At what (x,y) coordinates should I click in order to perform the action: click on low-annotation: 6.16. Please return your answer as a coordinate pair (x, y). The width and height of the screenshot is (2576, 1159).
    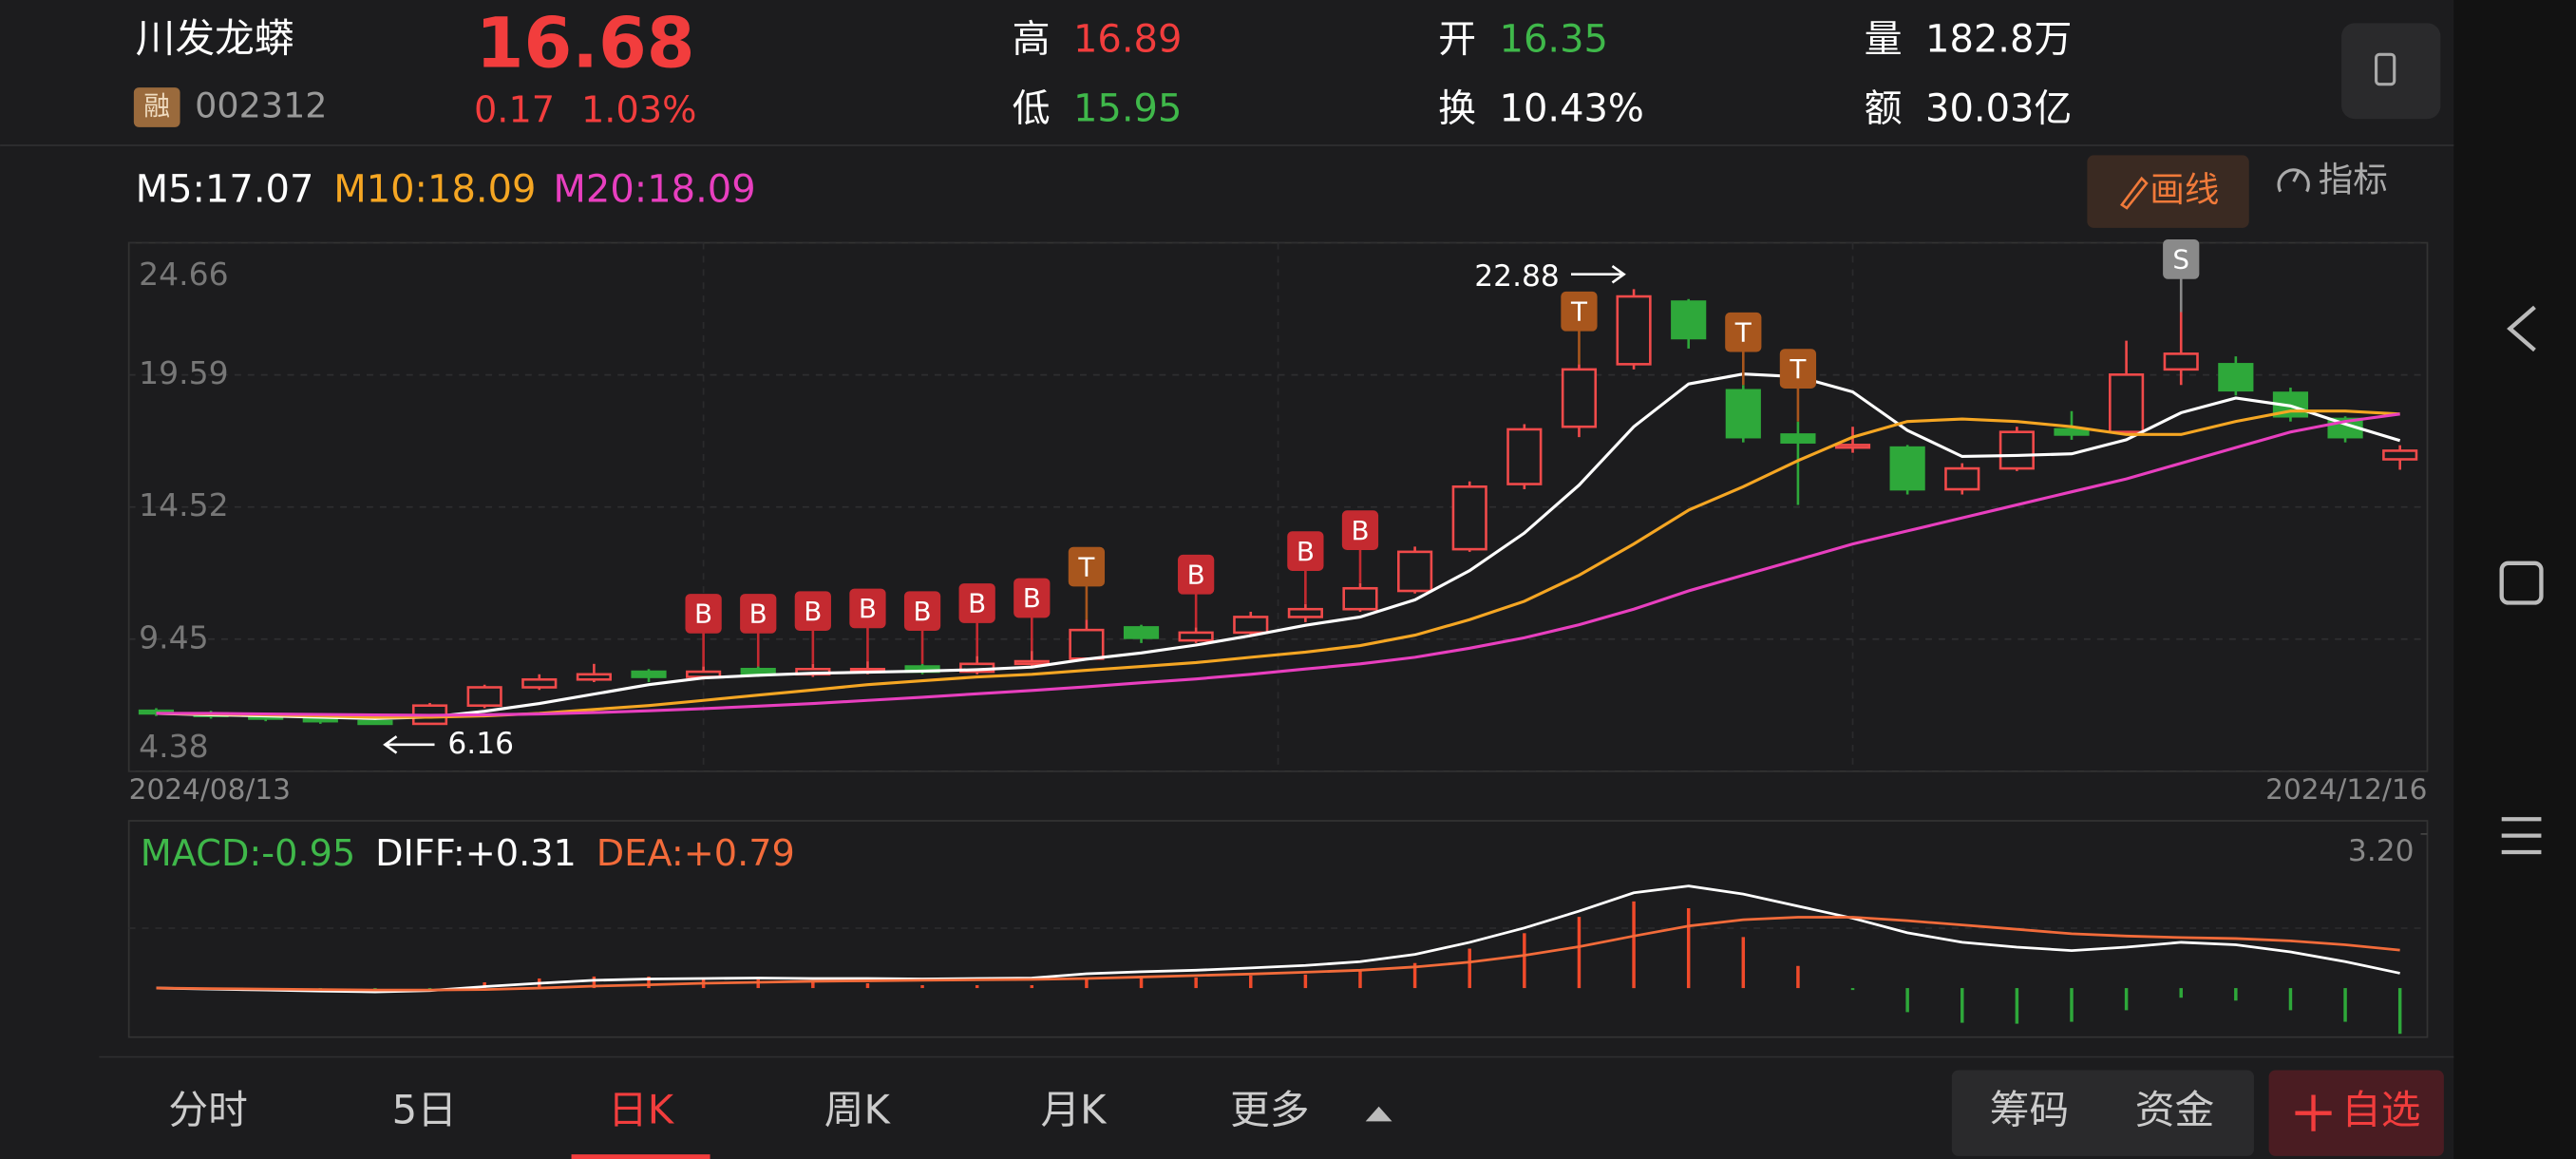
    Looking at the image, I should click on (480, 744).